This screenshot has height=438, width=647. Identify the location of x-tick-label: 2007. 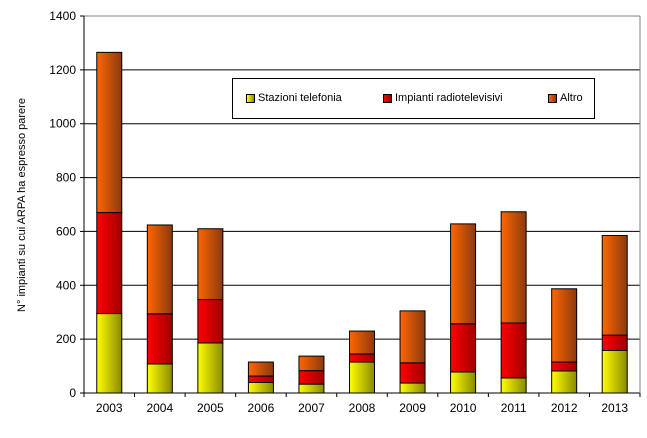
(311, 408).